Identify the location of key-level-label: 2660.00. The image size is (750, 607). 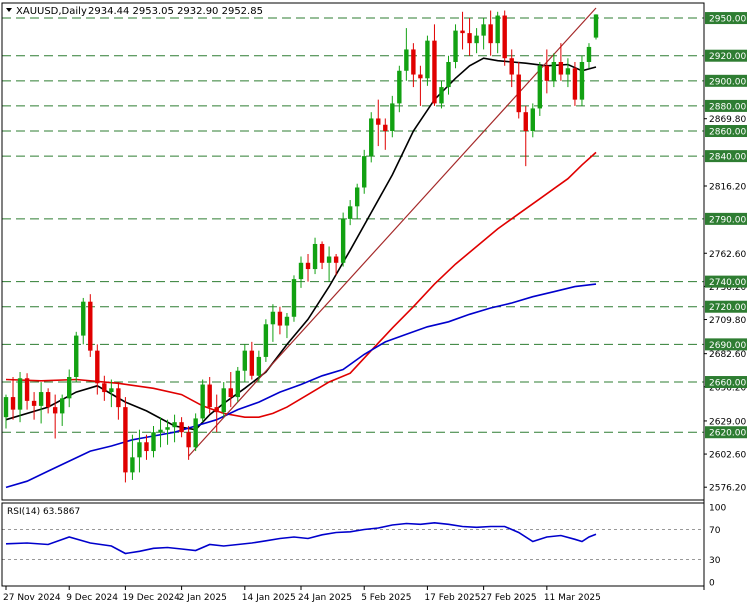
(727, 384).